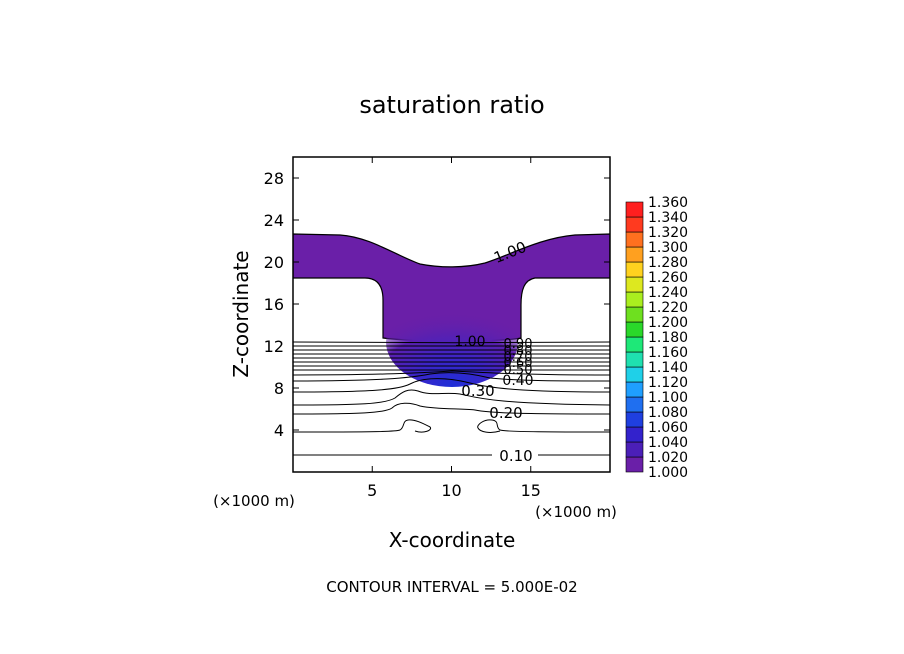 This screenshot has width=904, height=654. Describe the element at coordinates (372, 490) in the screenshot. I see `x-tick-label: 5` at that location.